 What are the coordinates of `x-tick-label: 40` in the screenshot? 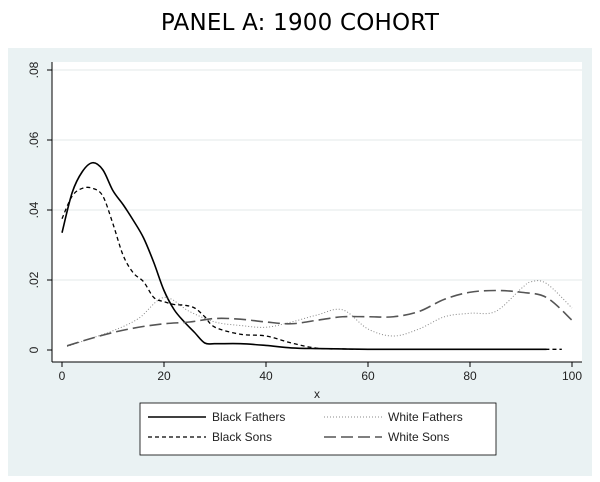 It's located at (266, 376).